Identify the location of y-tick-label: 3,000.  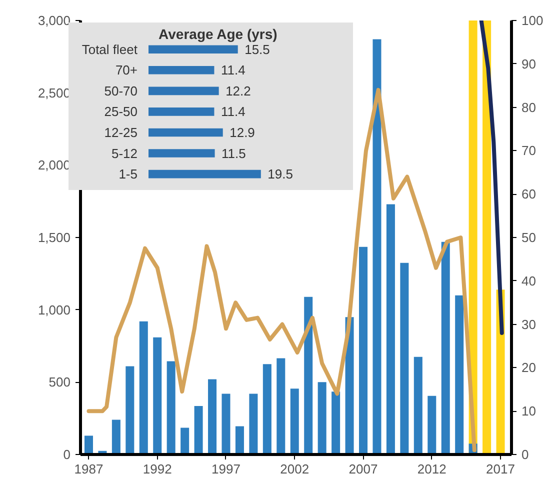
(54, 20).